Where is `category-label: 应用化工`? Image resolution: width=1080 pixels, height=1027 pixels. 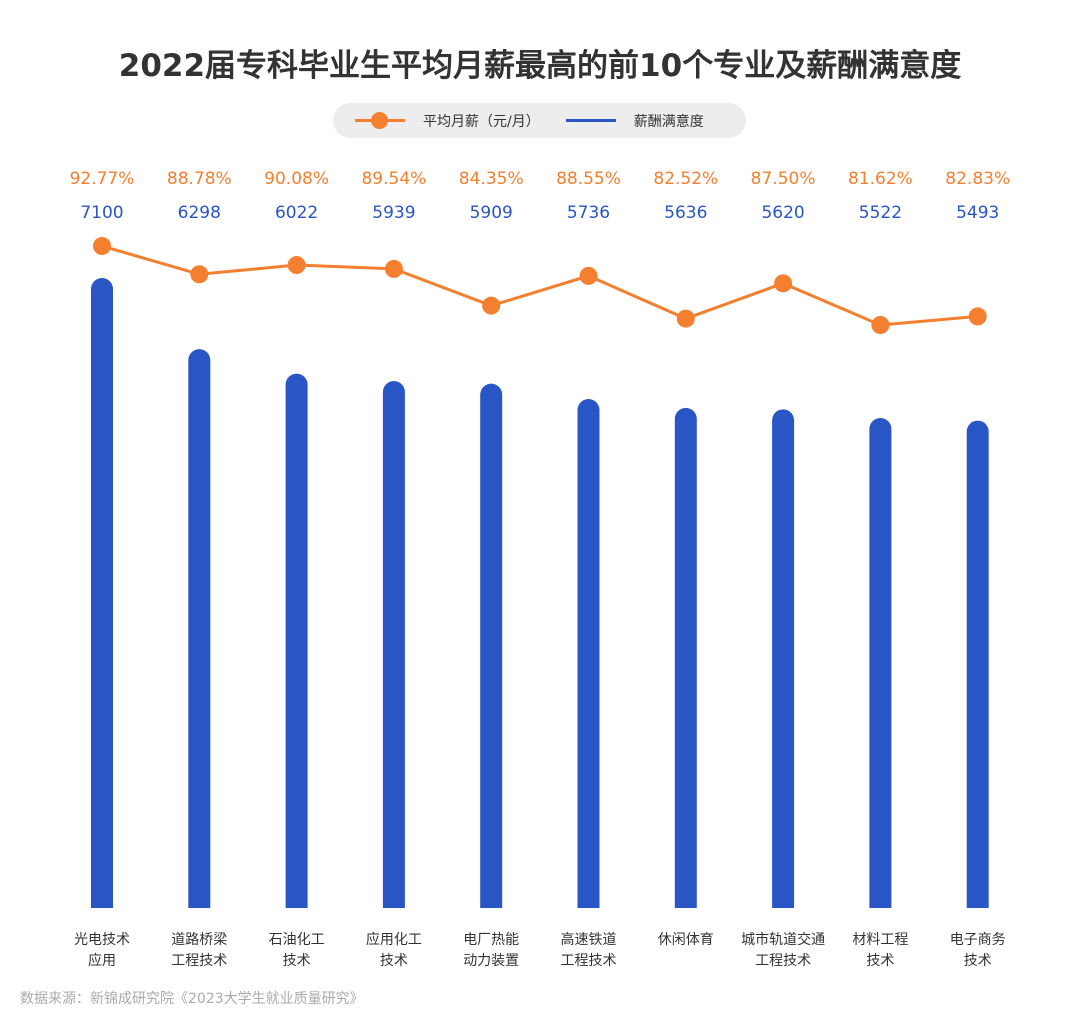
category-label: 应用化工 is located at coordinates (394, 939).